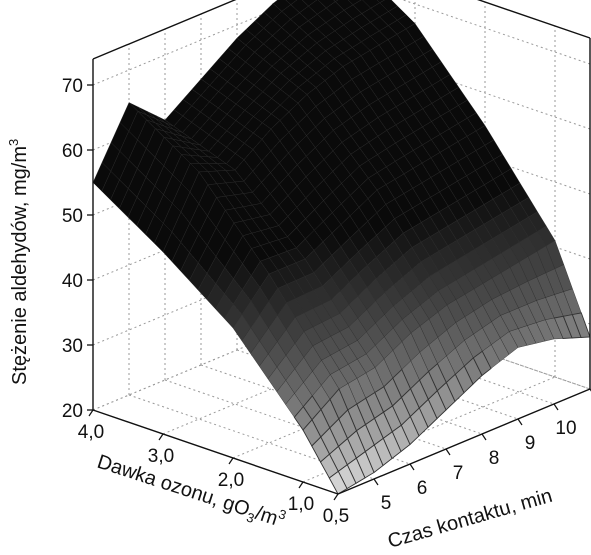  Describe the element at coordinates (72, 86) in the screenshot. I see `z-tick-label: 70` at that location.